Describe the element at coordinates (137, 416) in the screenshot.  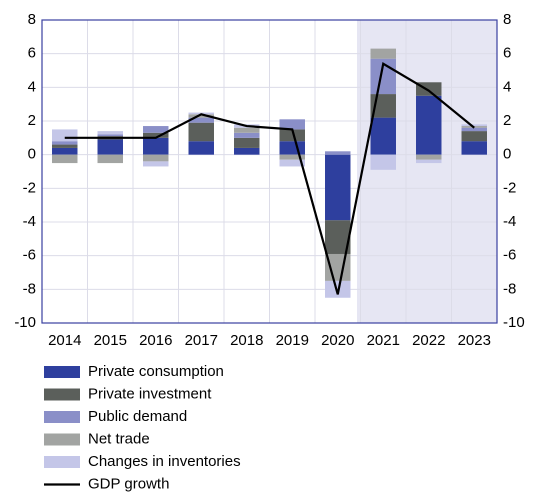
I see `legend-label: Public demand` at that location.